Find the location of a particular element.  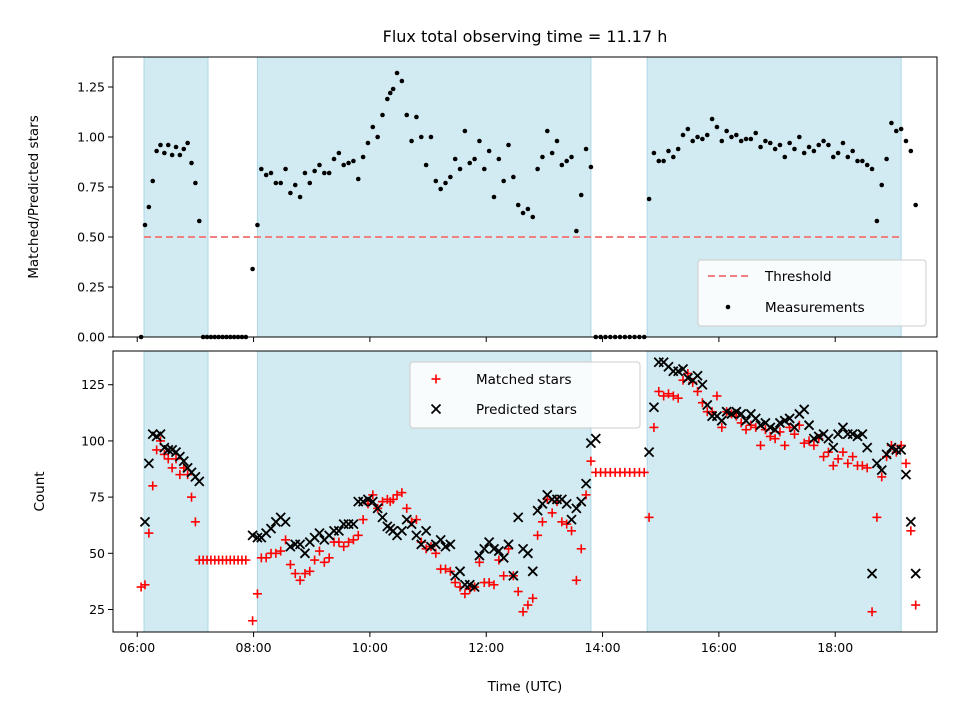

y-tick-label: 75 is located at coordinates (97, 497).